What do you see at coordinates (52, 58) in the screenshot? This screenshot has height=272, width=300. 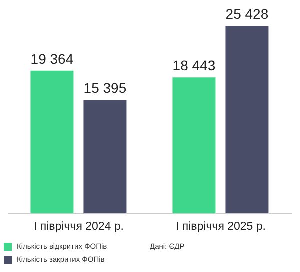 I see `data-label: 19 364` at bounding box center [52, 58].